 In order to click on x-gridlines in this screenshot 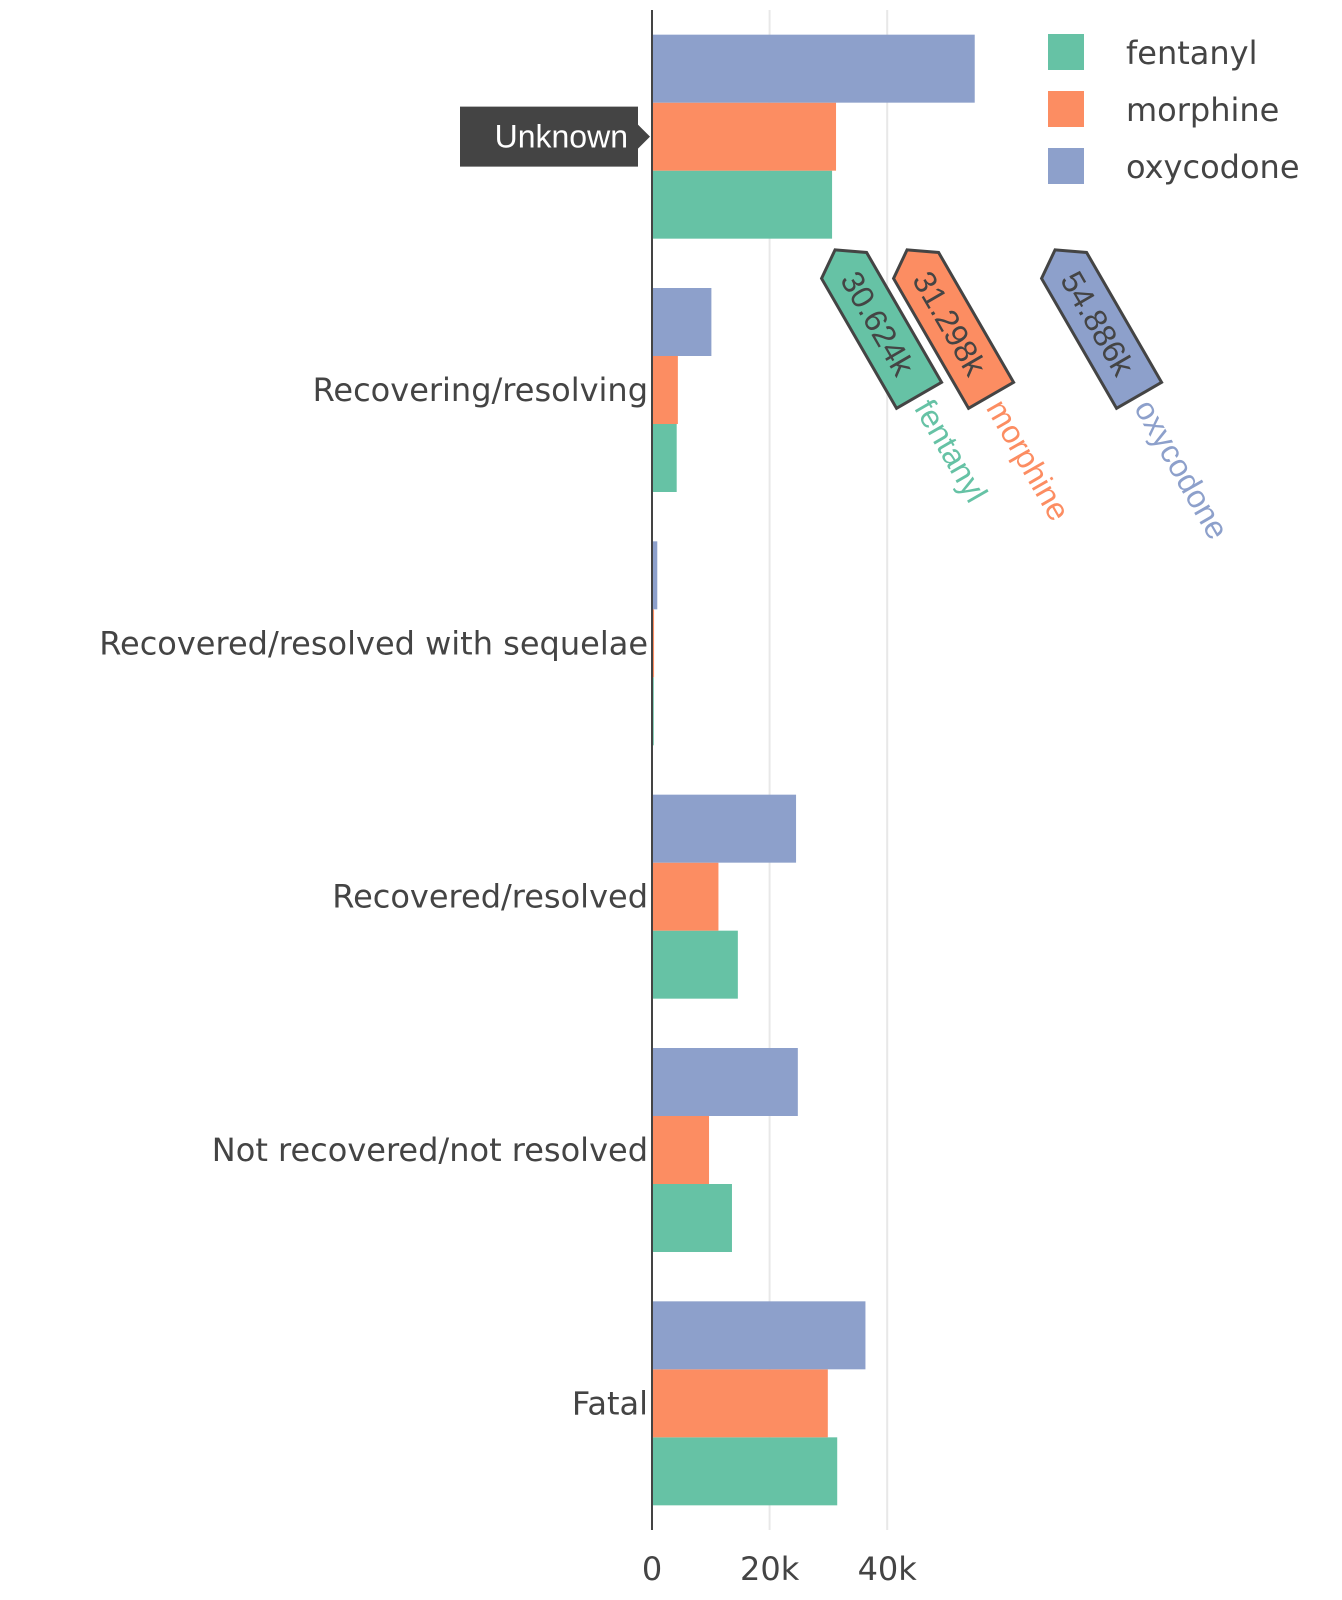, I will do `click(828, 770)`.